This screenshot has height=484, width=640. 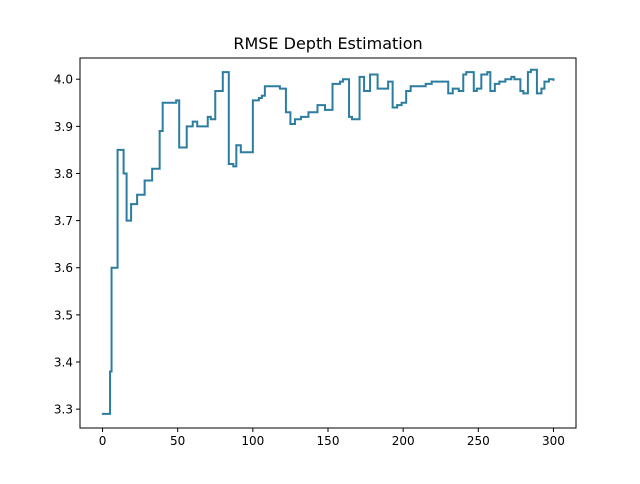 I want to click on x-tick-label: 50, so click(x=177, y=441).